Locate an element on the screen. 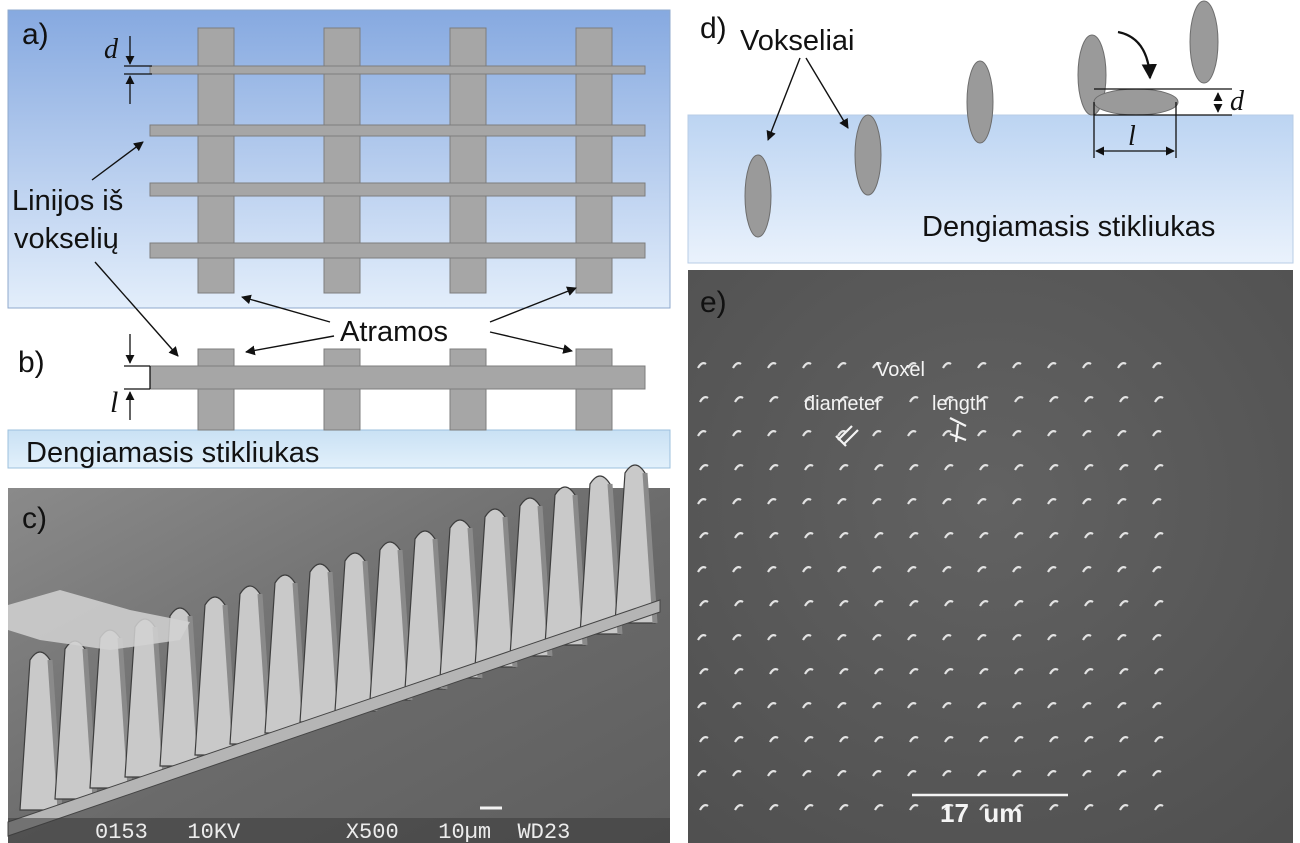 The width and height of the screenshot is (1300, 843). arrow-supports-down-left is located at coordinates (290, 345).